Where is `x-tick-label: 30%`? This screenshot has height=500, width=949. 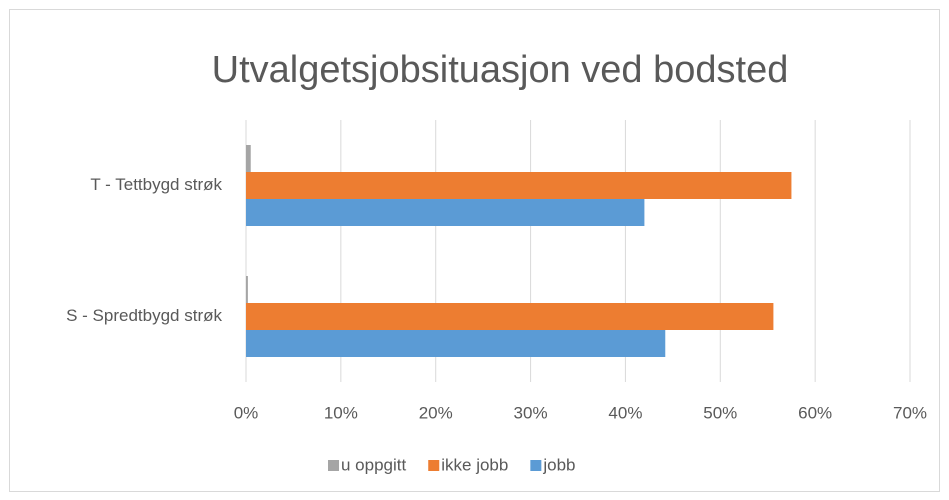
x-tick-label: 30% is located at coordinates (531, 412).